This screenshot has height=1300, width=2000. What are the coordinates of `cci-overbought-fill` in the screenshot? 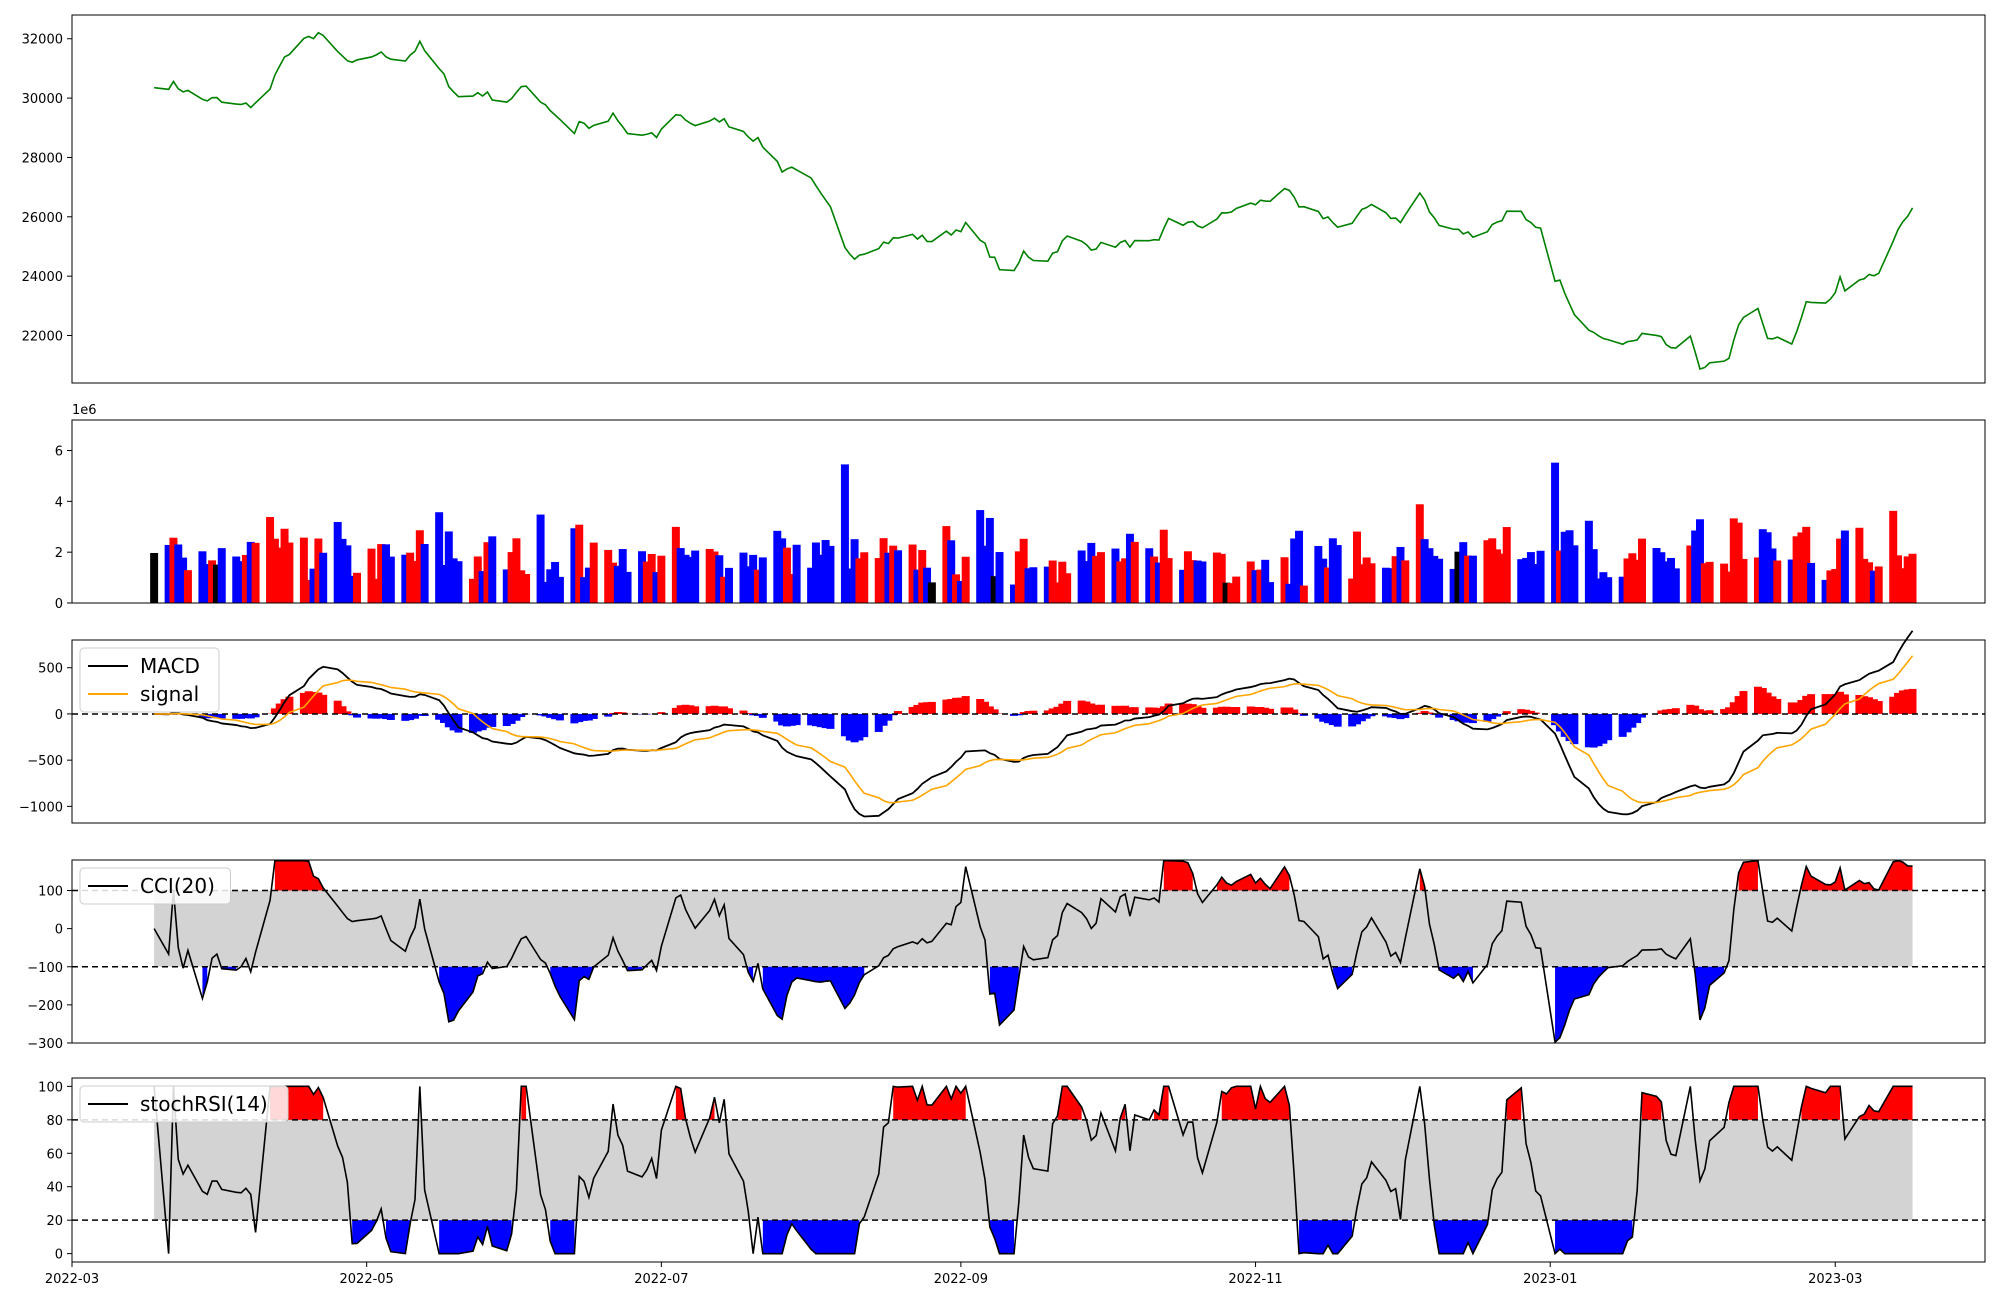 It's located at (1043, 875).